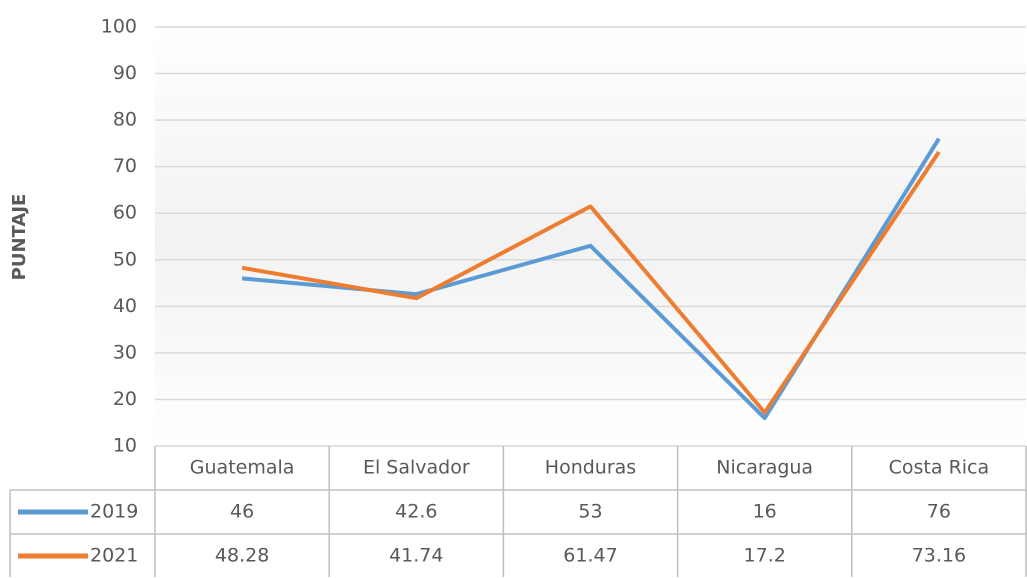 Image resolution: width=1027 pixels, height=578 pixels. I want to click on y-tick-label: 70, so click(125, 166).